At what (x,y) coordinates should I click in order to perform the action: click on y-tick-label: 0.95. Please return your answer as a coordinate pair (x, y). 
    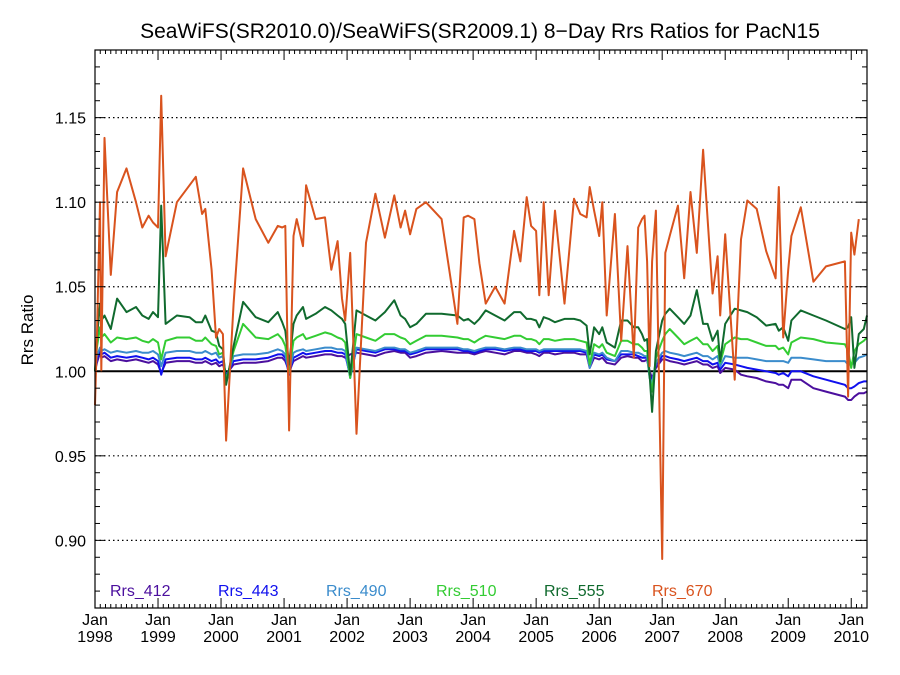
    Looking at the image, I should click on (70, 457).